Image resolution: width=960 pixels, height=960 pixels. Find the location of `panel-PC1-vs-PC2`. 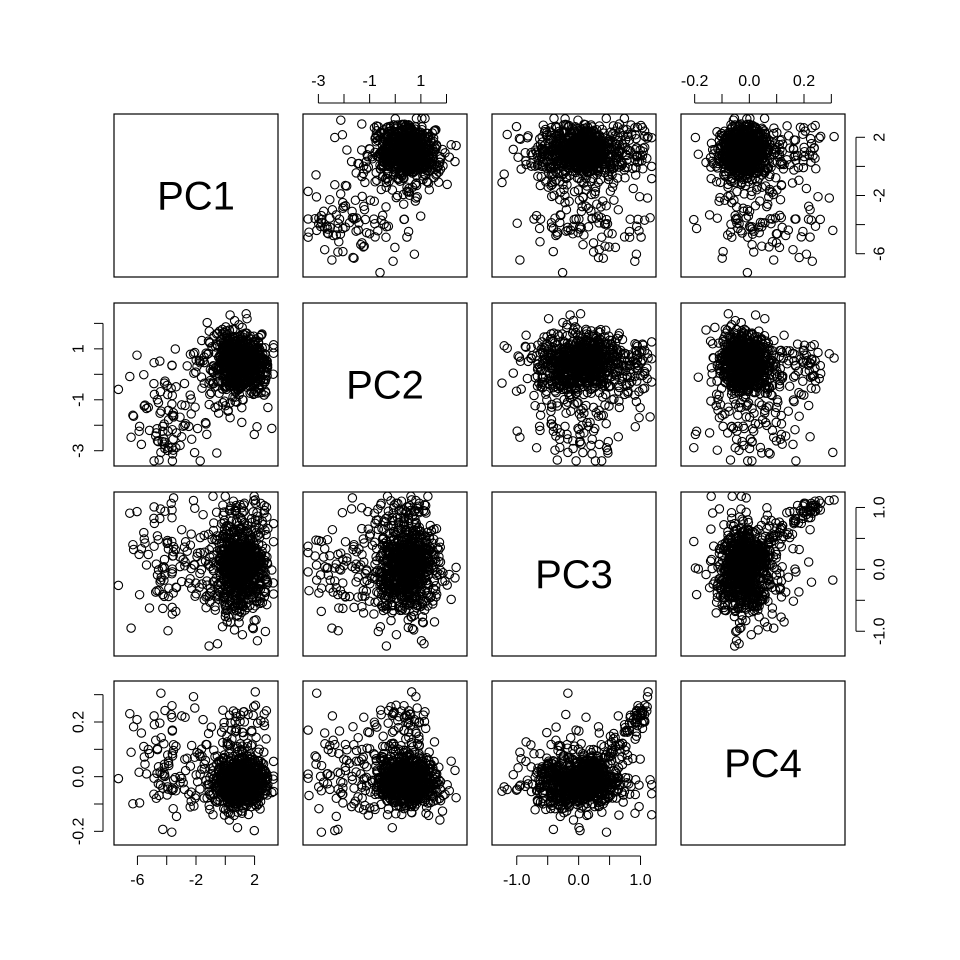

panel-PC1-vs-PC2 is located at coordinates (385, 195).